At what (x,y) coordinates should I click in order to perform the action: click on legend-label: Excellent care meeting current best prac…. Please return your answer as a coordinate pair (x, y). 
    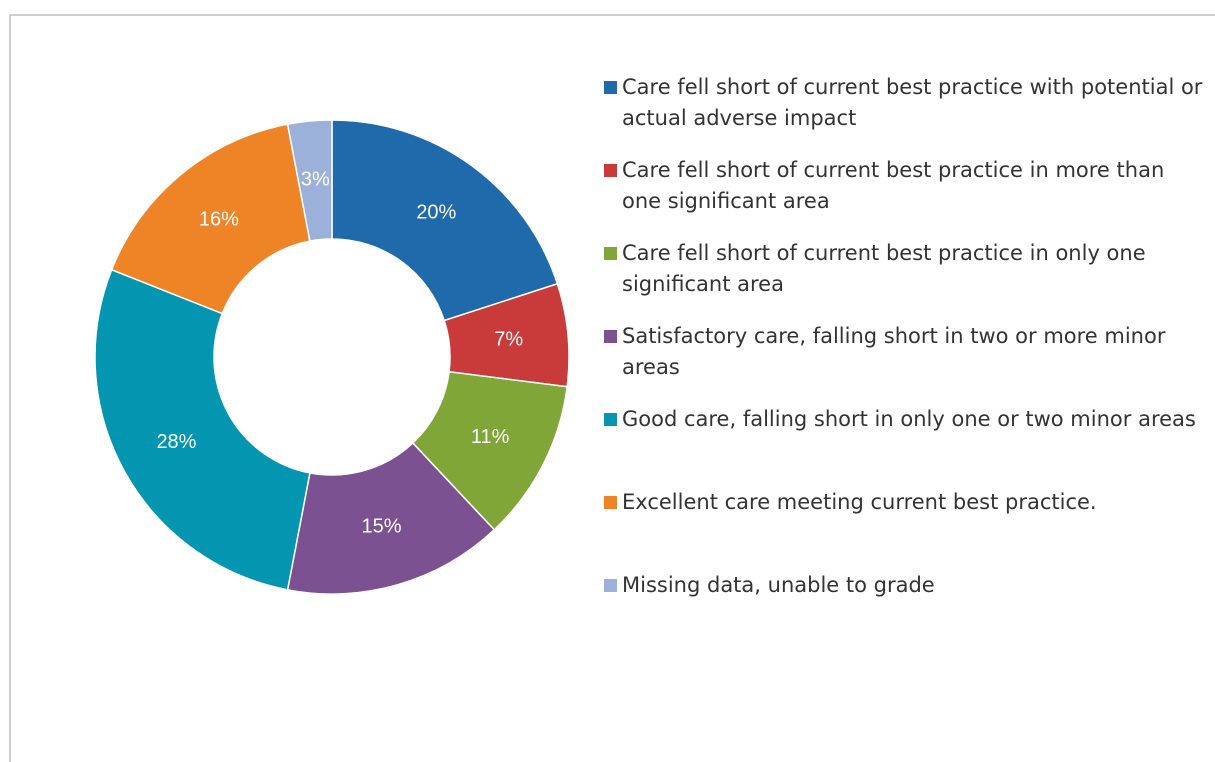
    Looking at the image, I should click on (859, 502).